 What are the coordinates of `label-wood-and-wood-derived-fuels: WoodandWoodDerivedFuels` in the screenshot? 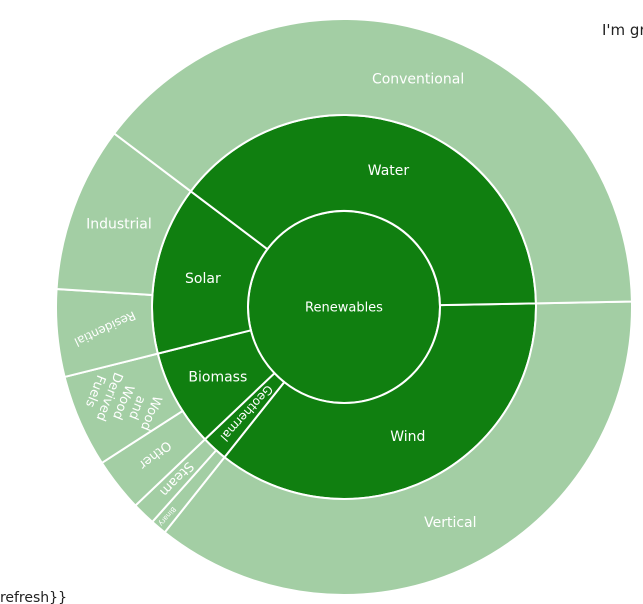 It's located at (123, 402).